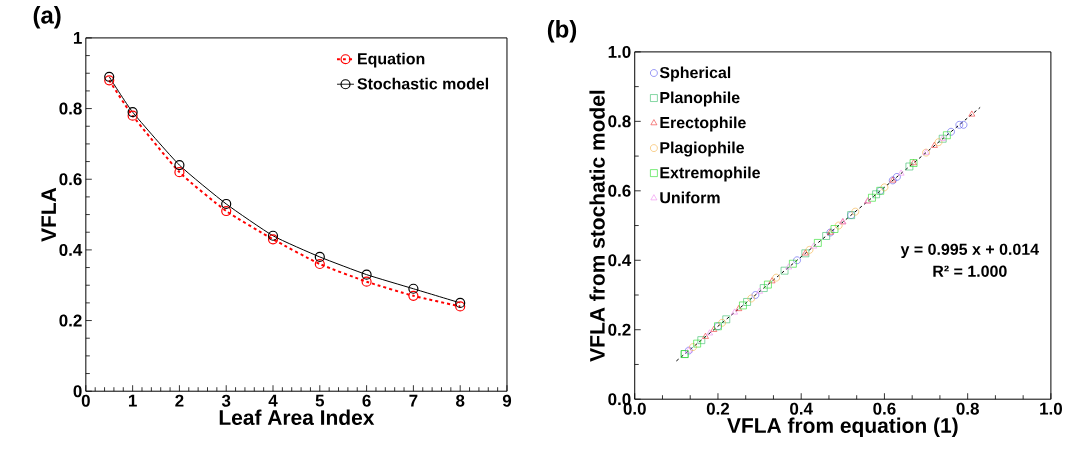 Image resolution: width=1066 pixels, height=465 pixels. What do you see at coordinates (48, 214) in the screenshot?
I see `y-axis-title: VFLA` at bounding box center [48, 214].